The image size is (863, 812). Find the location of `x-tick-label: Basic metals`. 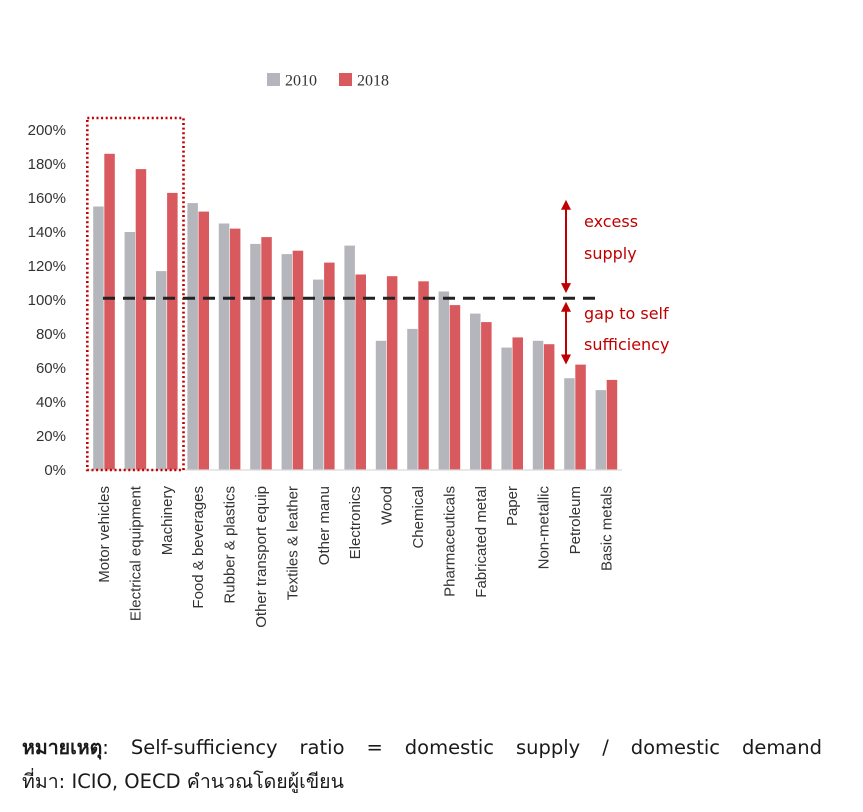

x-tick-label: Basic metals is located at coordinates (606, 528).